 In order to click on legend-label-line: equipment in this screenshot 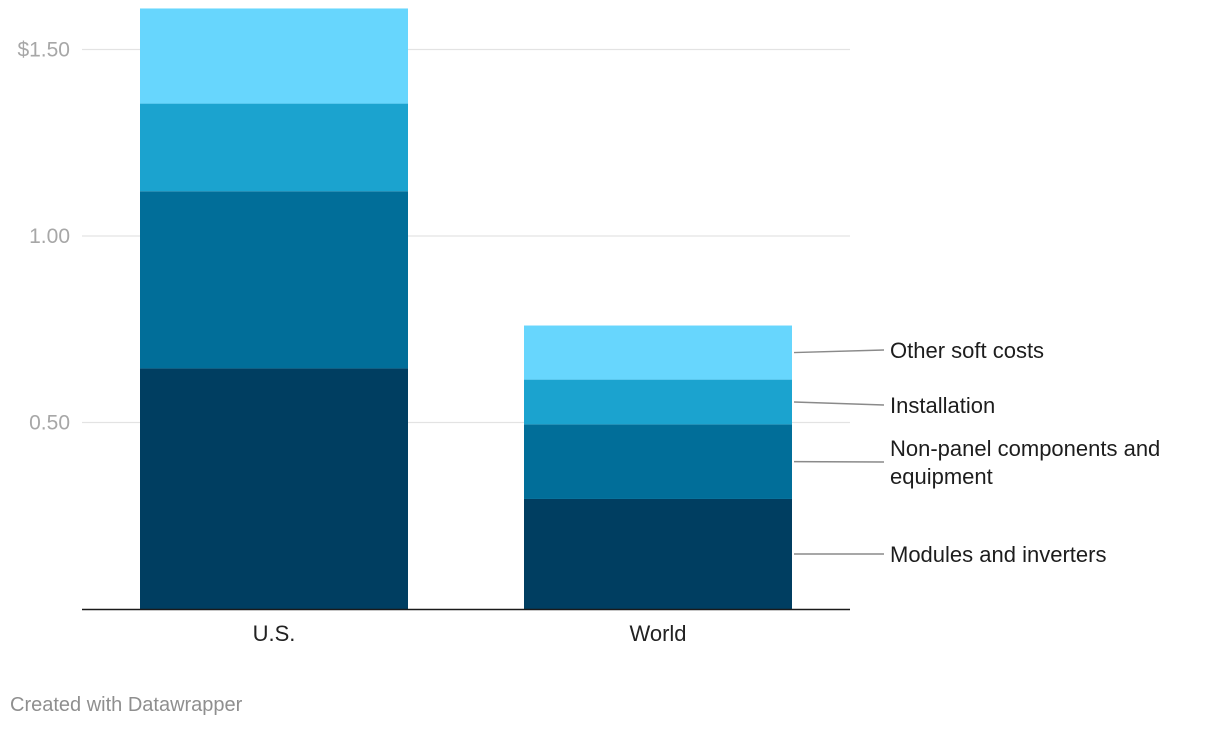, I will do `click(941, 476)`.